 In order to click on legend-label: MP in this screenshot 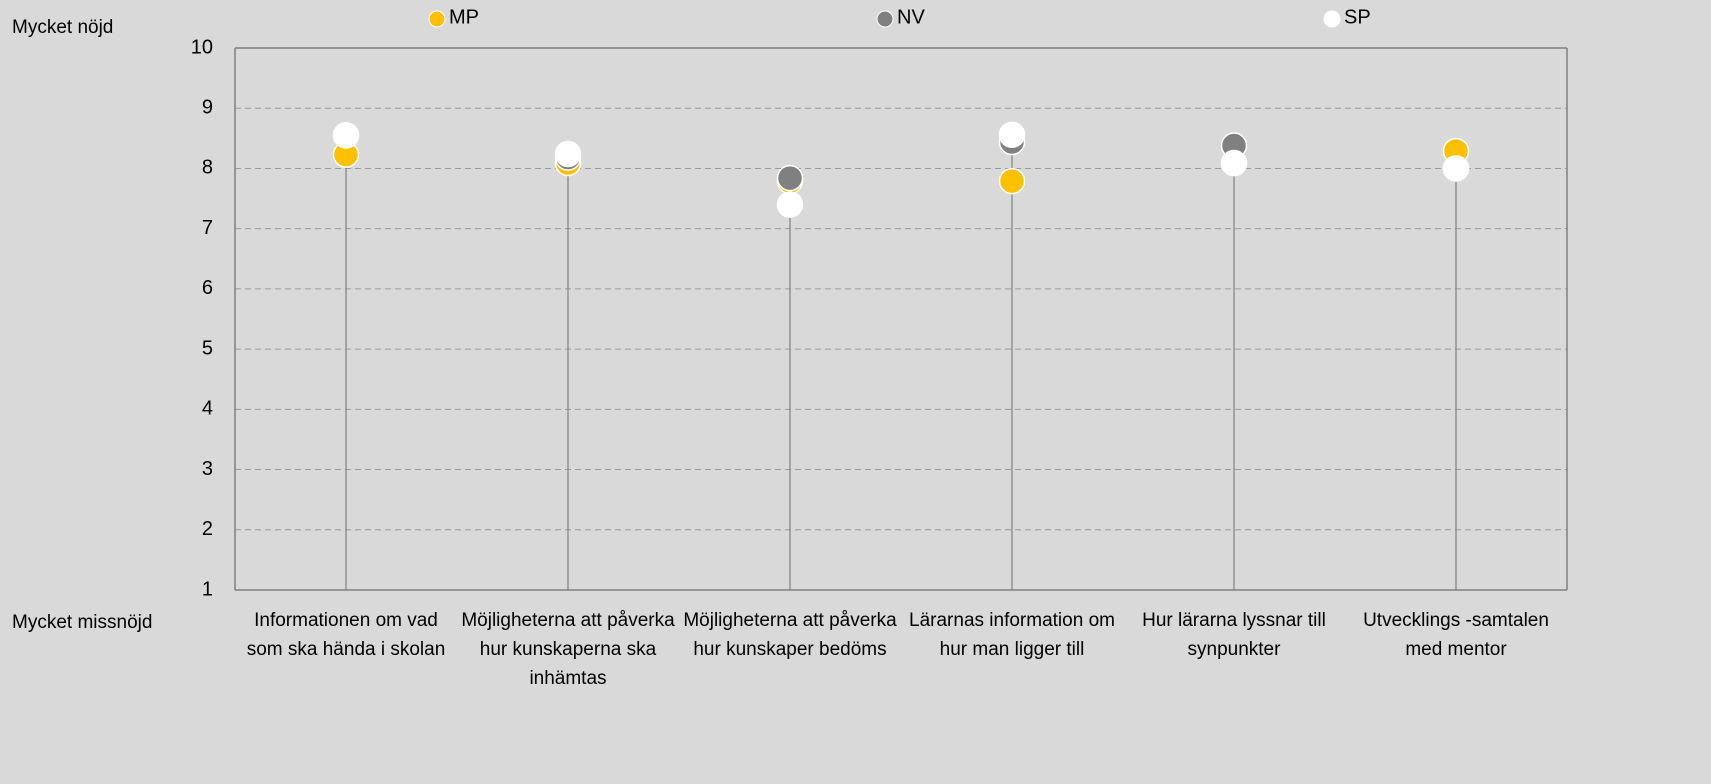, I will do `click(464, 17)`.